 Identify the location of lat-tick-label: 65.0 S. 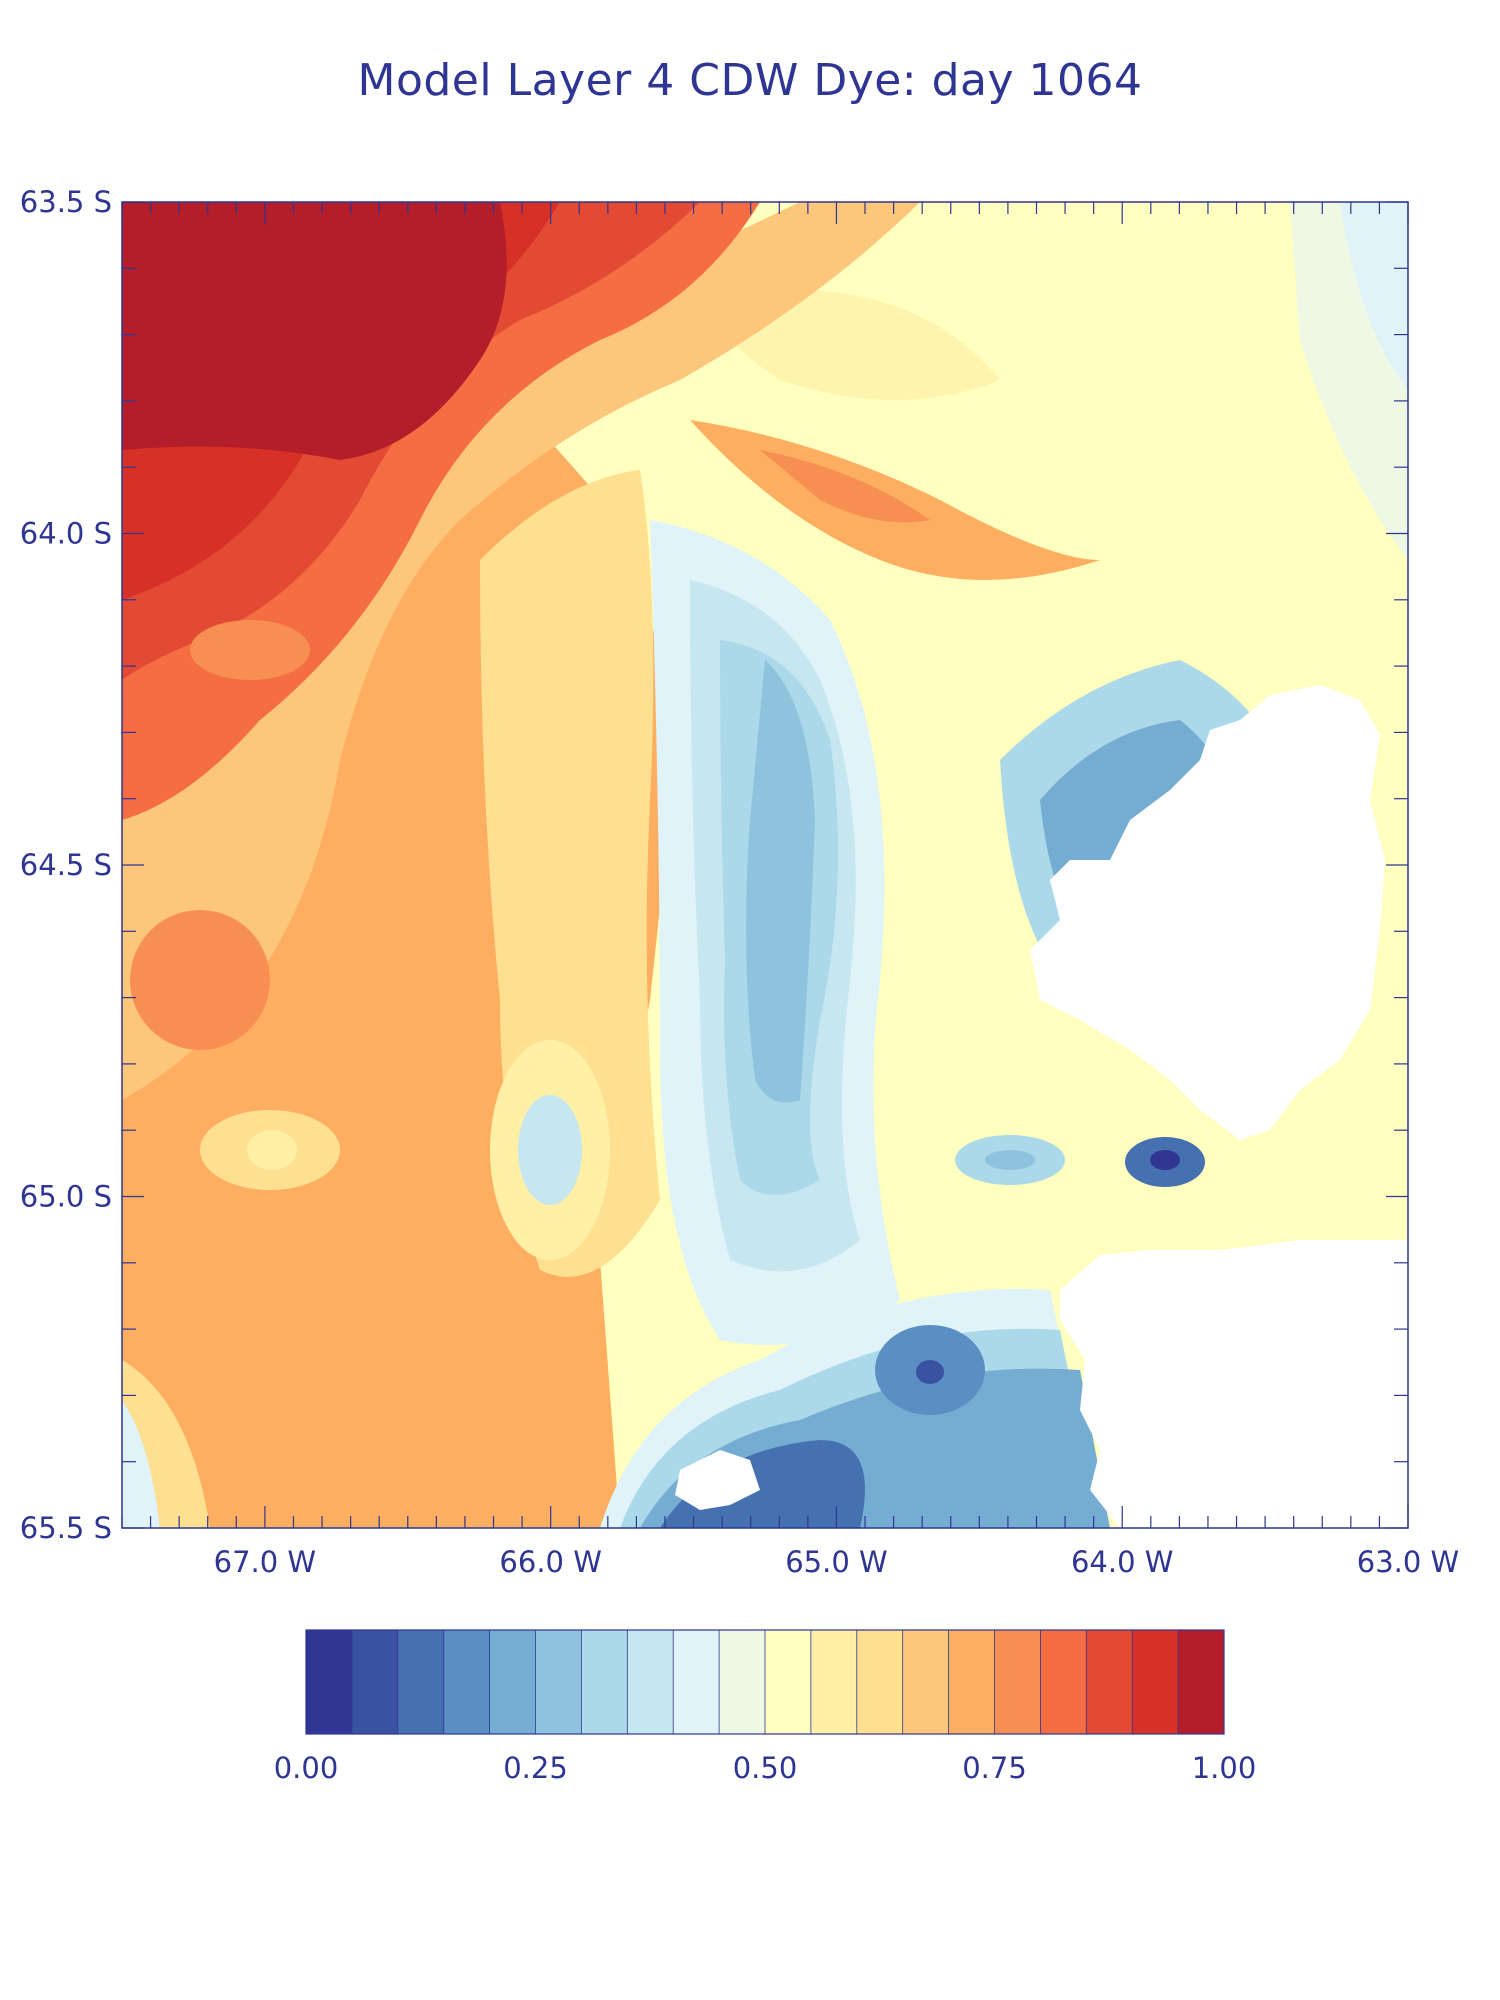
(66, 1197).